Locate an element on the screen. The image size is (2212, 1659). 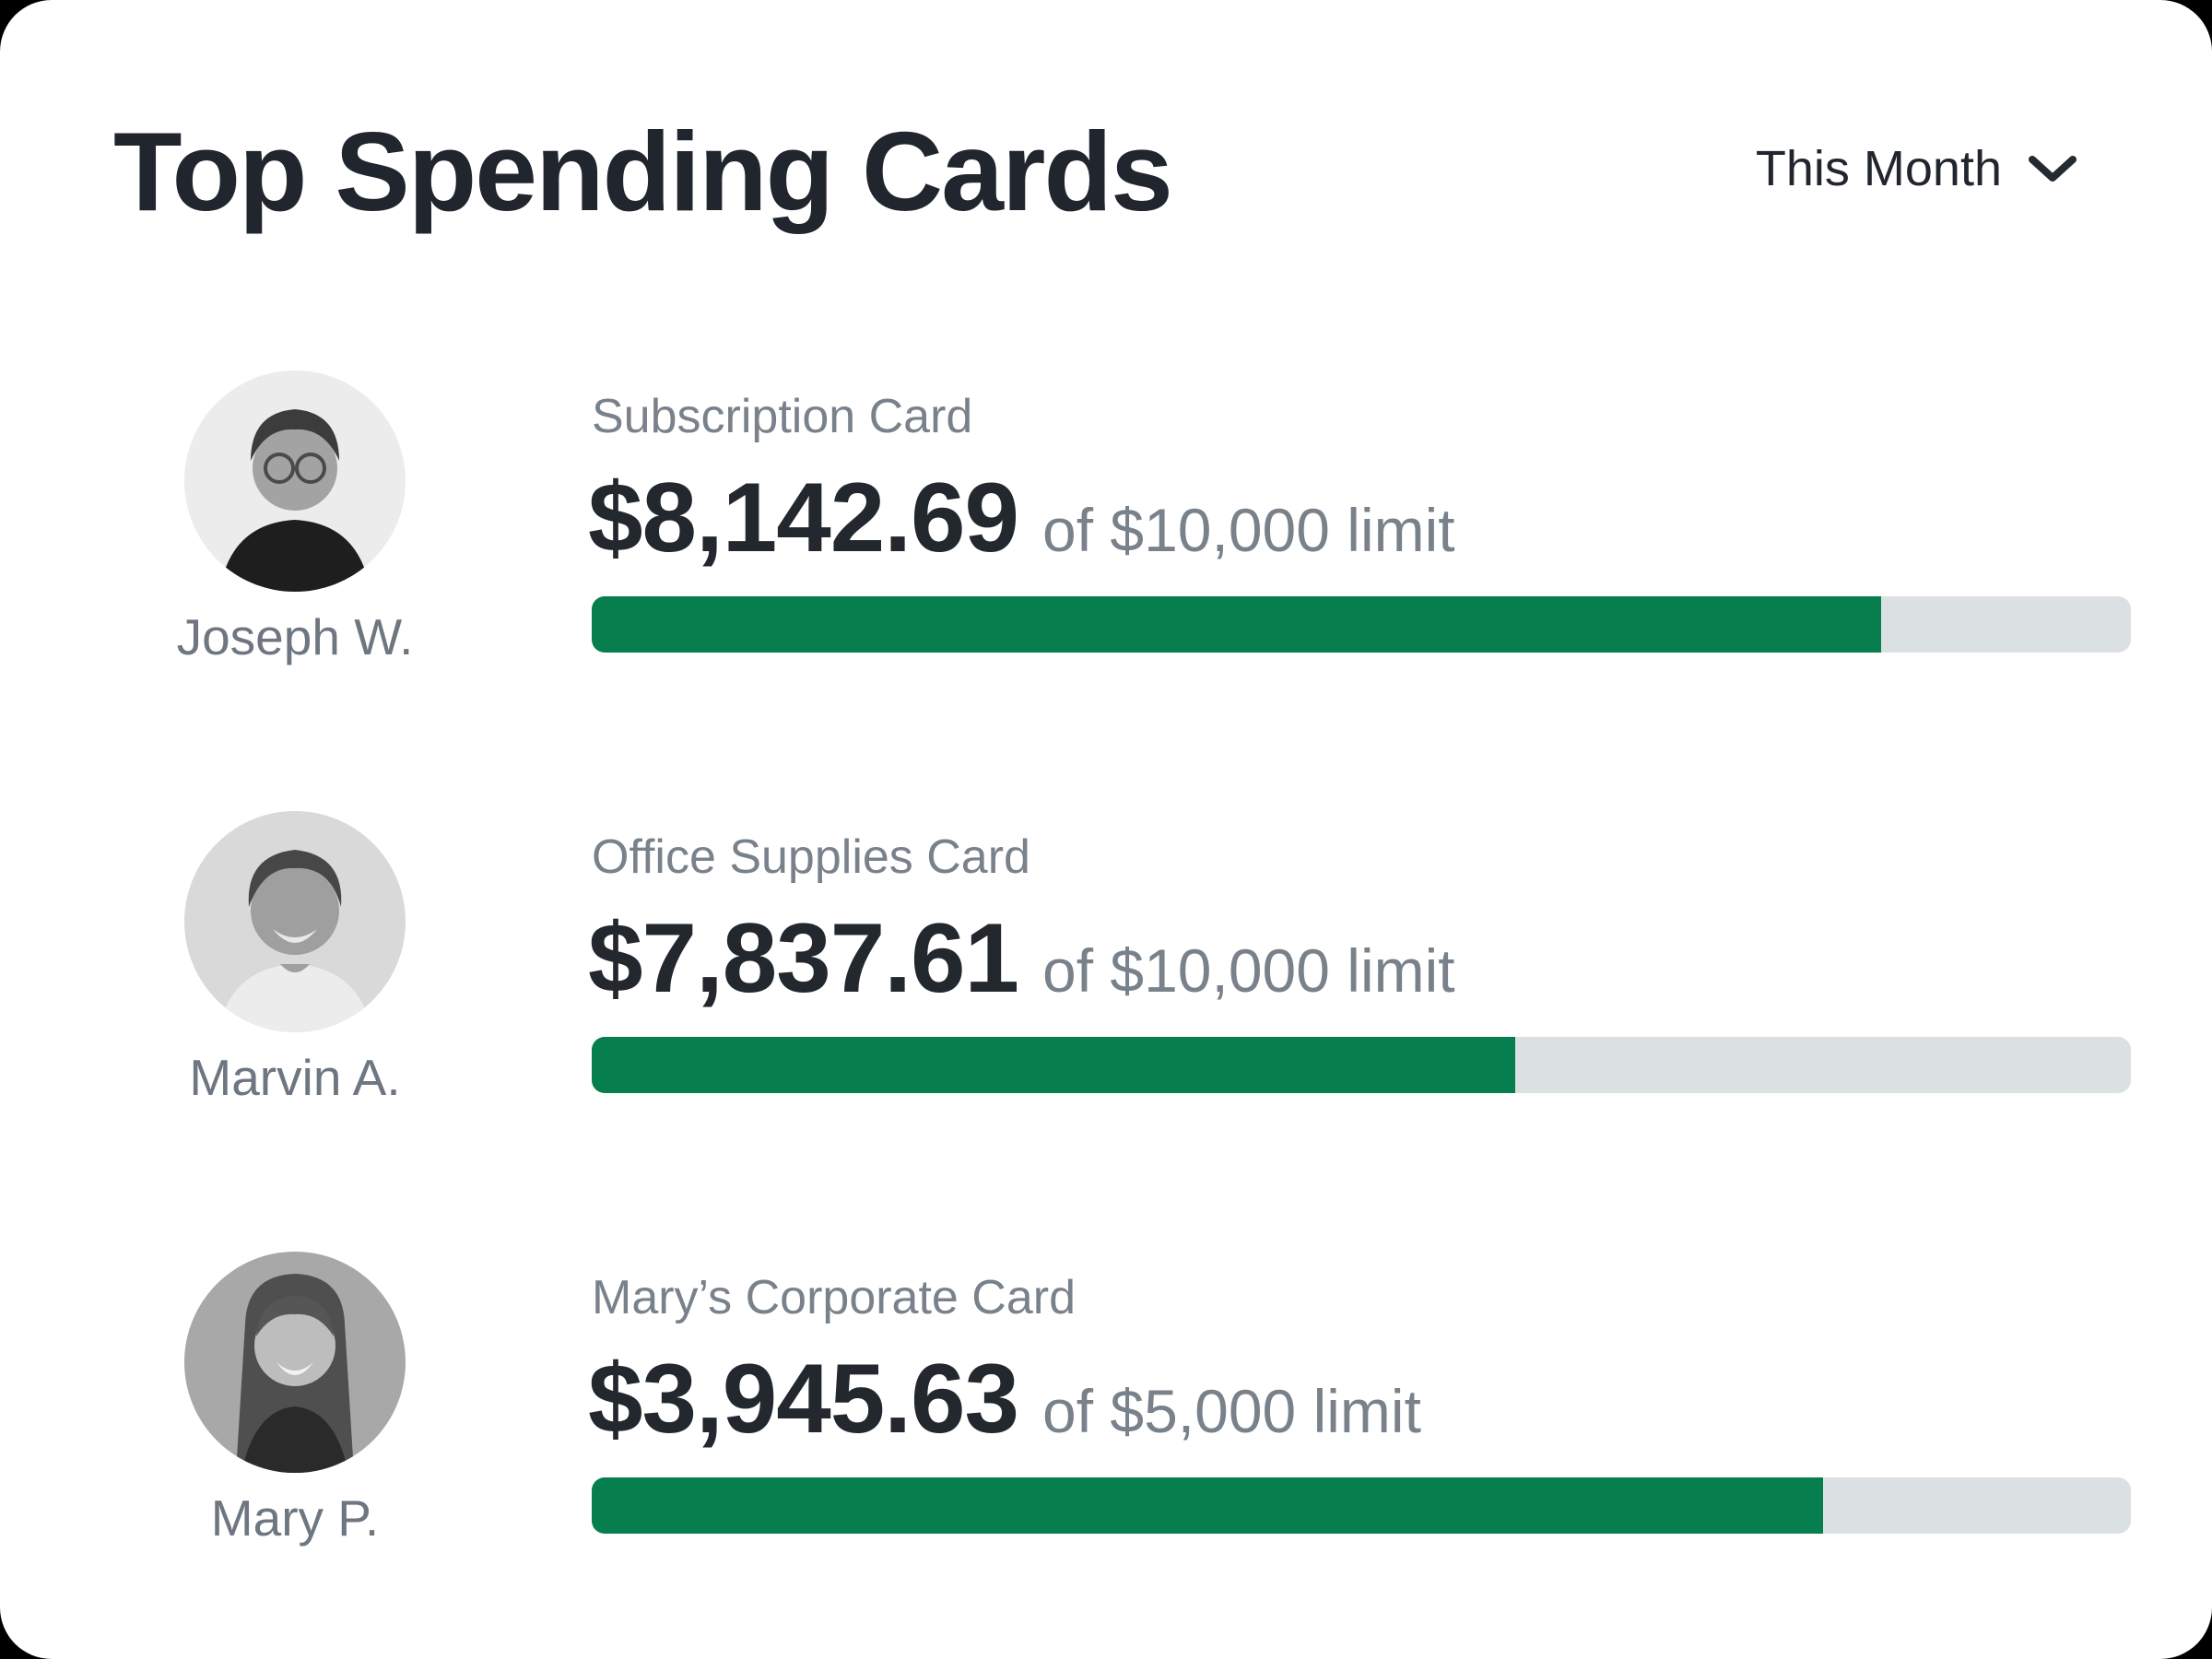
period-dropdown-label: This Month is located at coordinates (1878, 168).